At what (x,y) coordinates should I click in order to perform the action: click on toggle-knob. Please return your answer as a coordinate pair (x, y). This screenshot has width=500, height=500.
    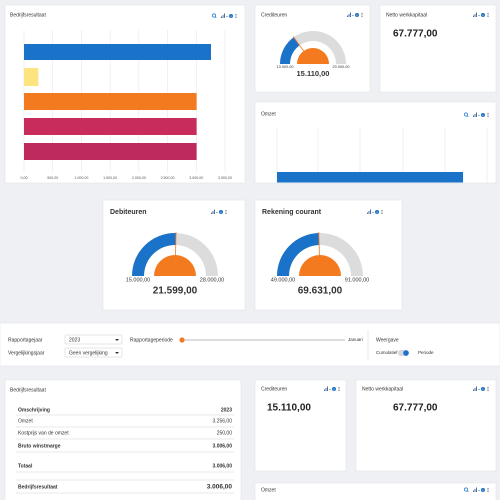
    Looking at the image, I should click on (406, 353).